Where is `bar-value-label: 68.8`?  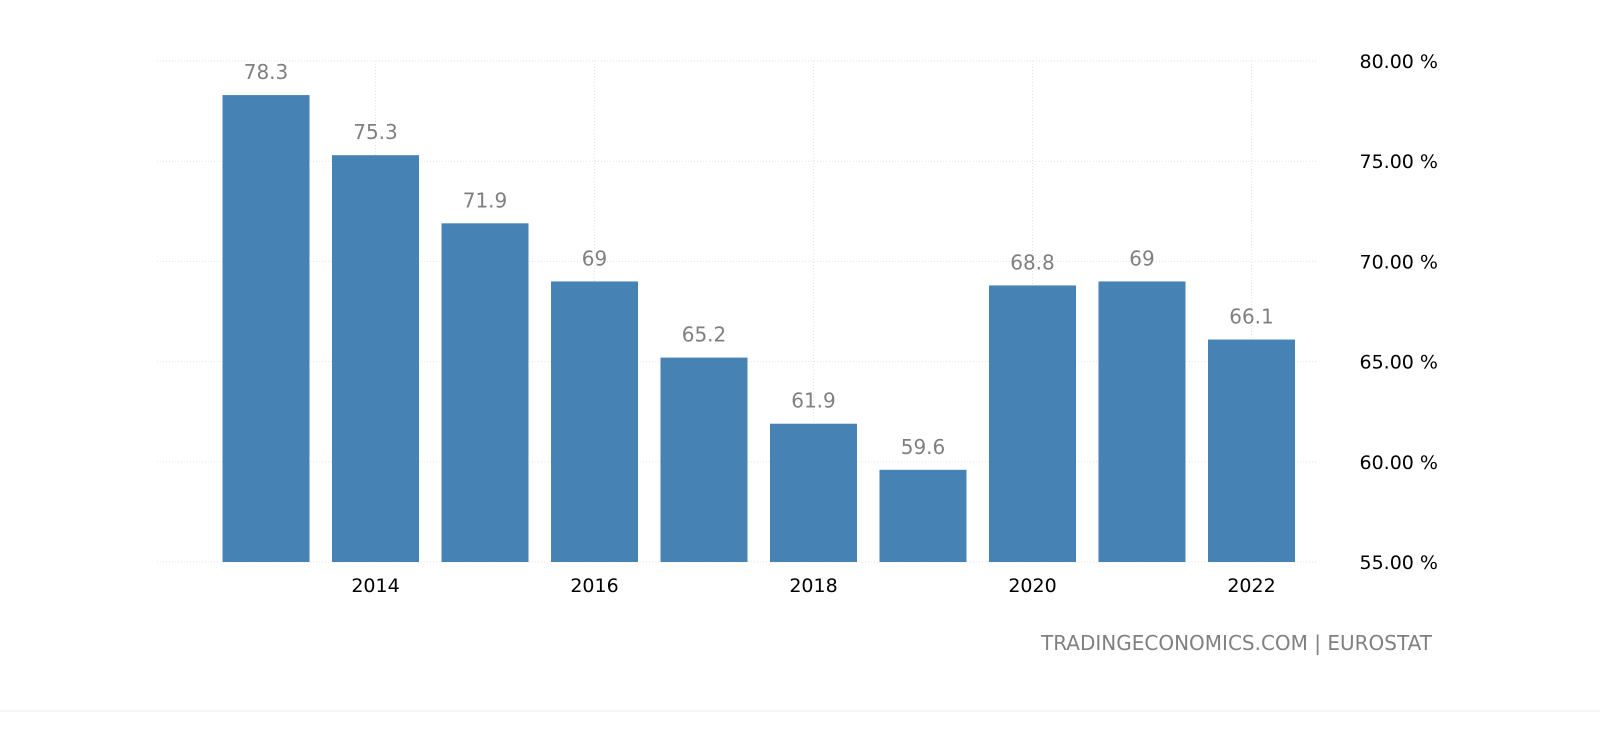
bar-value-label: 68.8 is located at coordinates (1032, 262).